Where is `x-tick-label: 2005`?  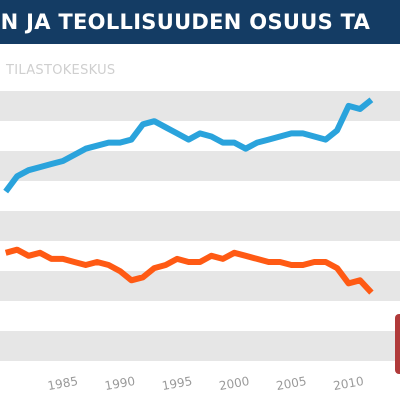
x-tick-label: 2005 is located at coordinates (291, 383).